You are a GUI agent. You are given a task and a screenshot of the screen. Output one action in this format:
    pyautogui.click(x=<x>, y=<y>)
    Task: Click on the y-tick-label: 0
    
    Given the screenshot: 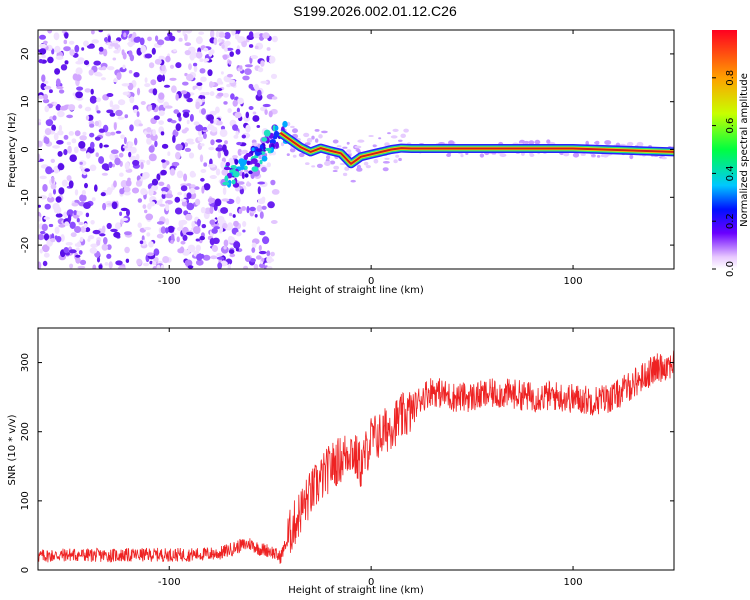 What is the action you would take?
    pyautogui.click(x=25, y=149)
    